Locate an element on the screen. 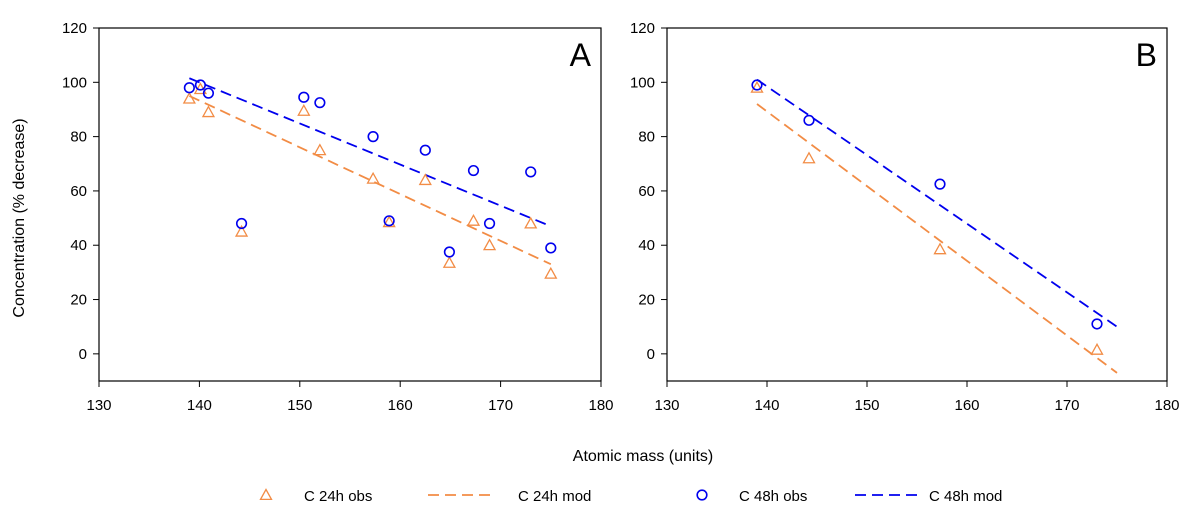 The width and height of the screenshot is (1189, 510). model-line-c-24h-mod is located at coordinates (370, 180).